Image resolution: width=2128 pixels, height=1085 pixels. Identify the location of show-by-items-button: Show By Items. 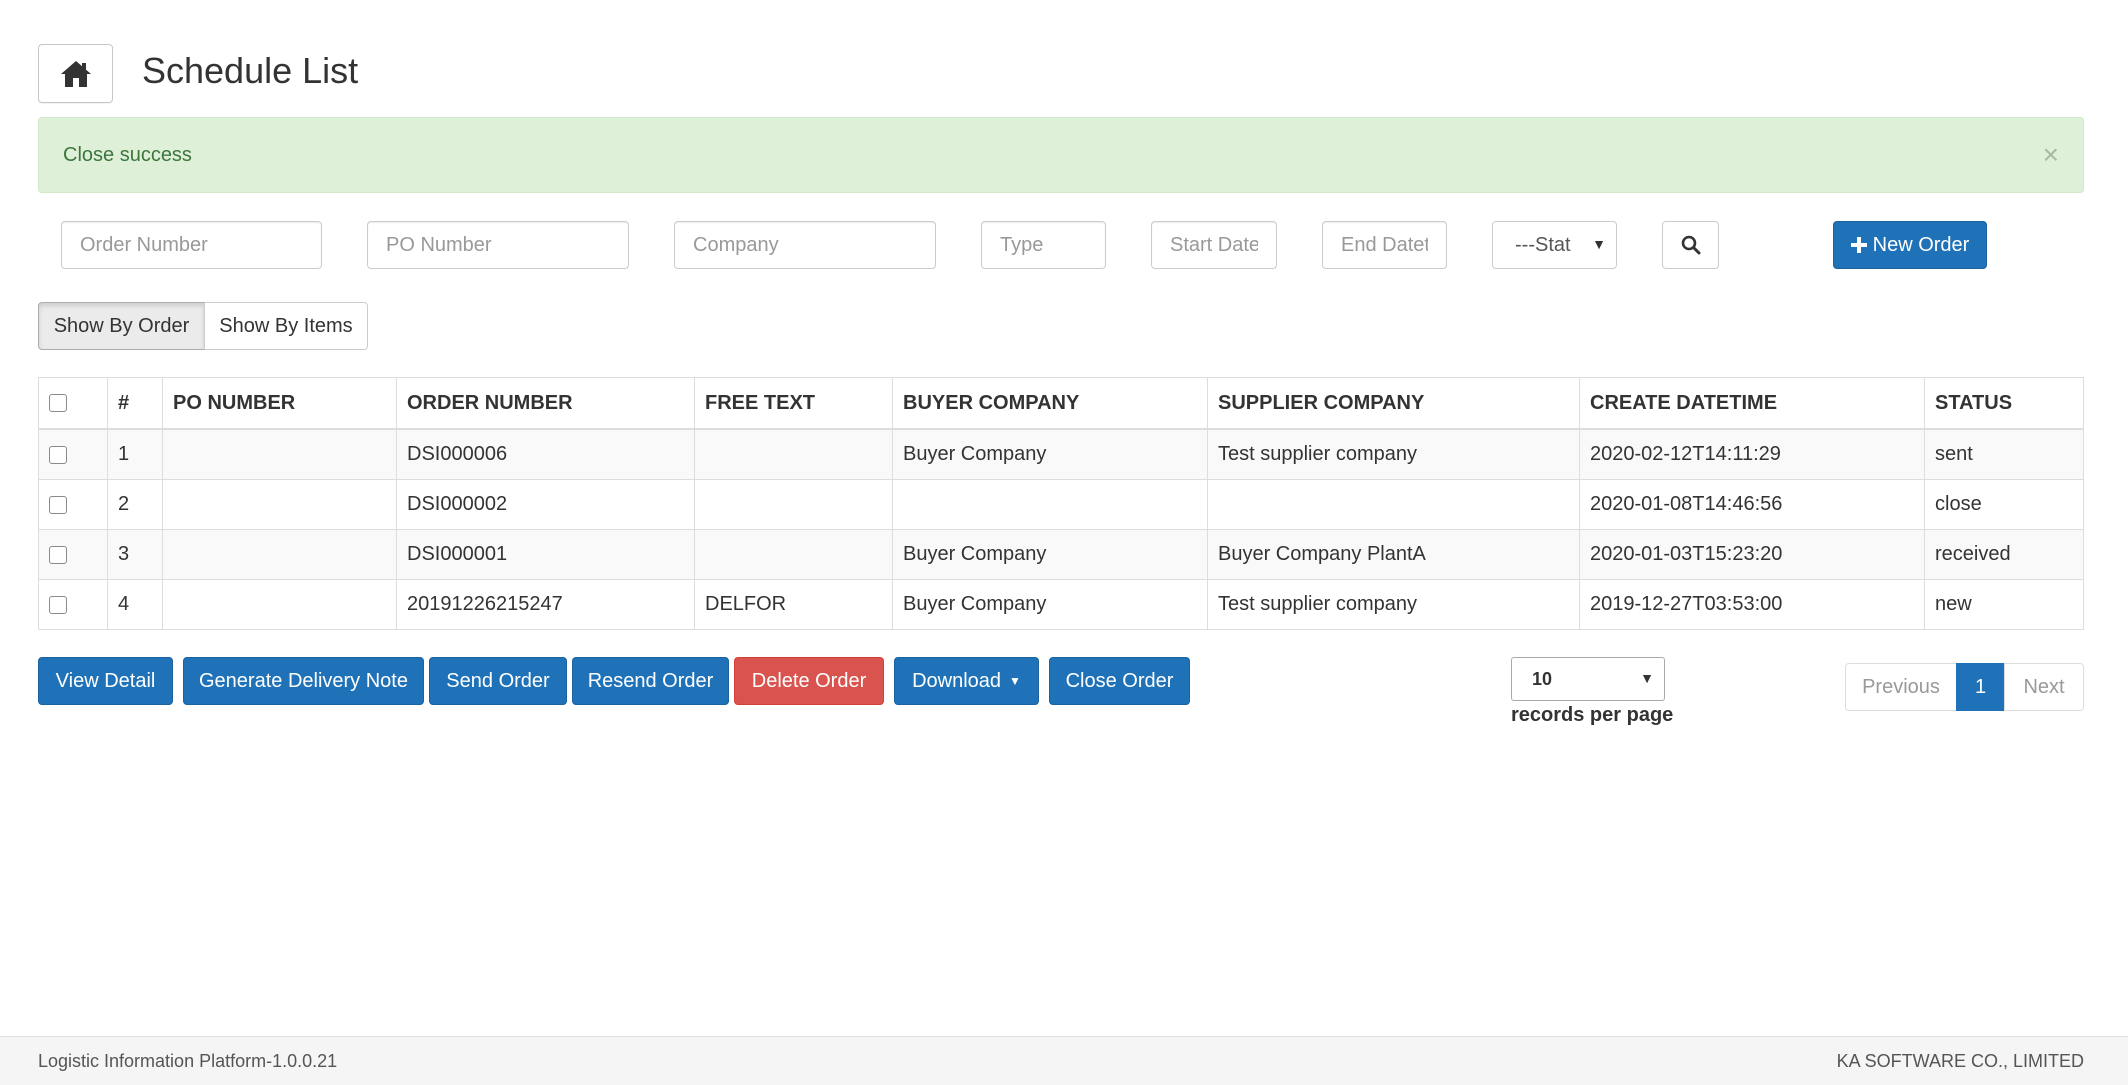
(286, 326).